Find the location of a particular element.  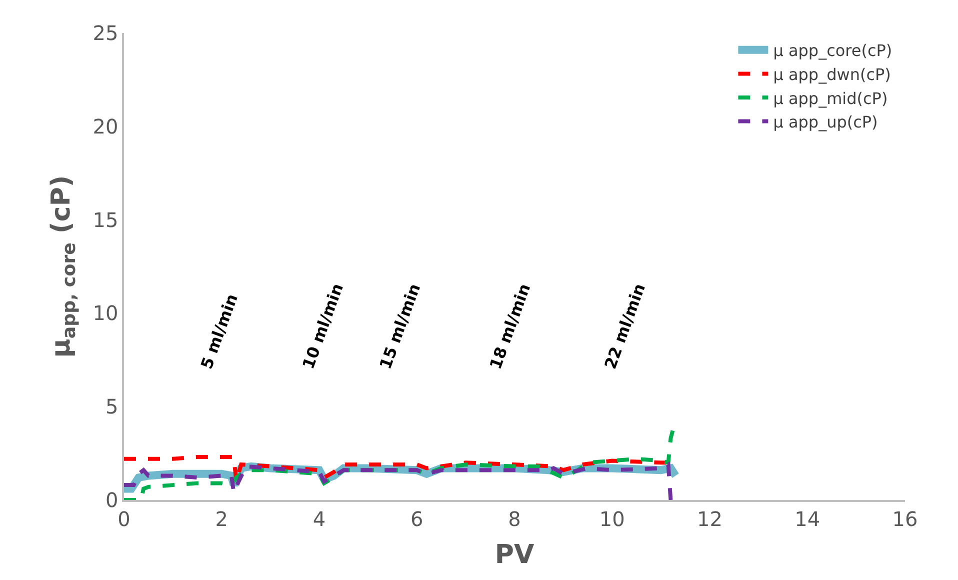

x-tick-label: 6 is located at coordinates (417, 518).